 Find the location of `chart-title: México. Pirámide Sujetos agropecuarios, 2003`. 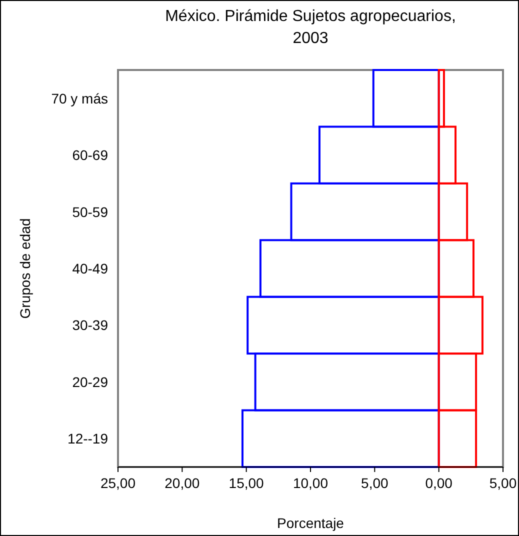

chart-title: México. Pirámide Sujetos agropecuarios, 2003 is located at coordinates (310, 27).